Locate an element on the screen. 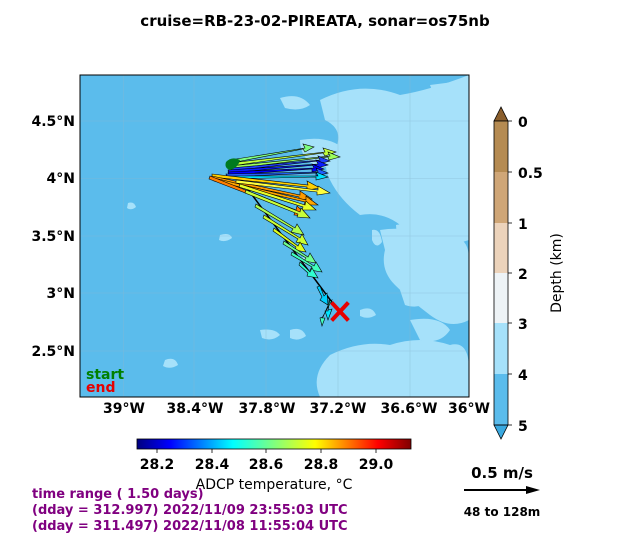 Image resolution: width=630 pixels, height=540 pixels. lon-tick: 36°W is located at coordinates (469, 409).